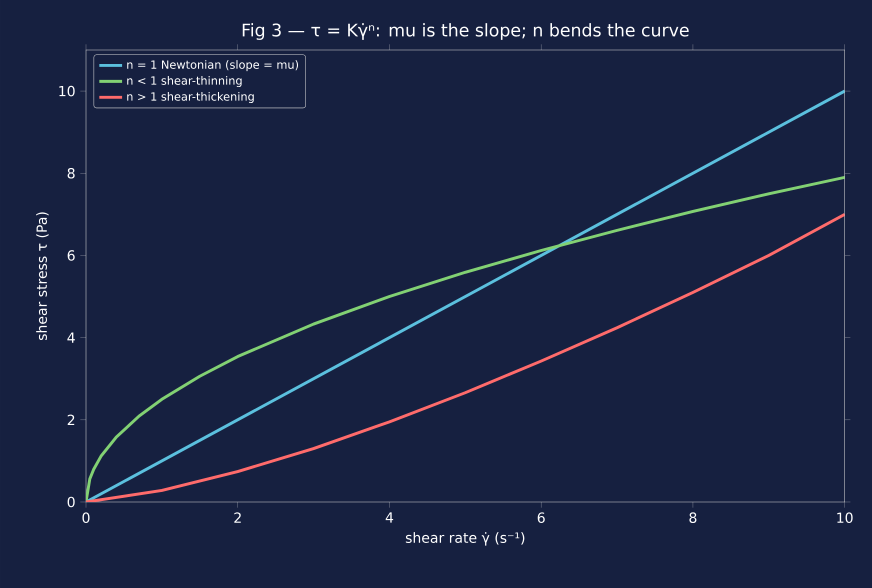  I want to click on y-tick-label: 8, so click(71, 173).